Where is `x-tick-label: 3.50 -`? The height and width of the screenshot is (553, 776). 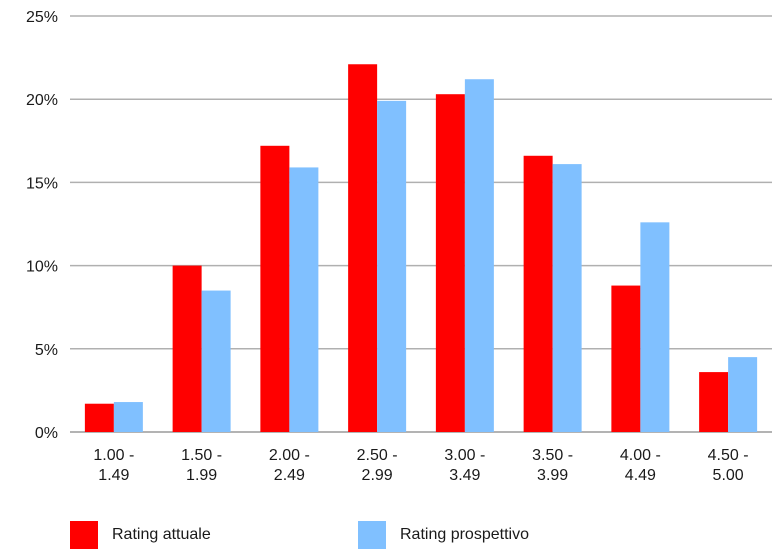 x-tick-label: 3.50 - is located at coordinates (552, 455).